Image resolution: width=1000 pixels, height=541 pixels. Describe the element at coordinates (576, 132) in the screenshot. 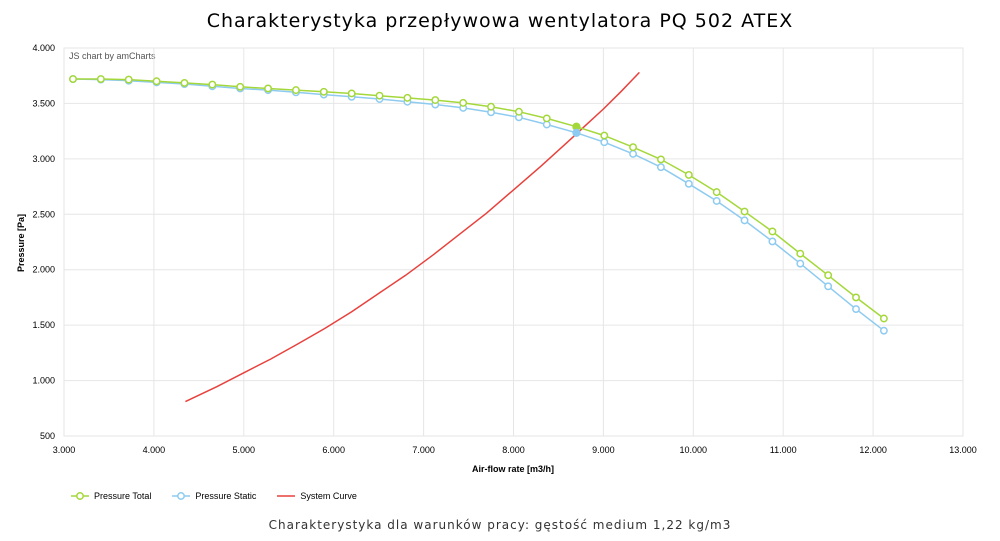

I see `operating-point-static` at that location.